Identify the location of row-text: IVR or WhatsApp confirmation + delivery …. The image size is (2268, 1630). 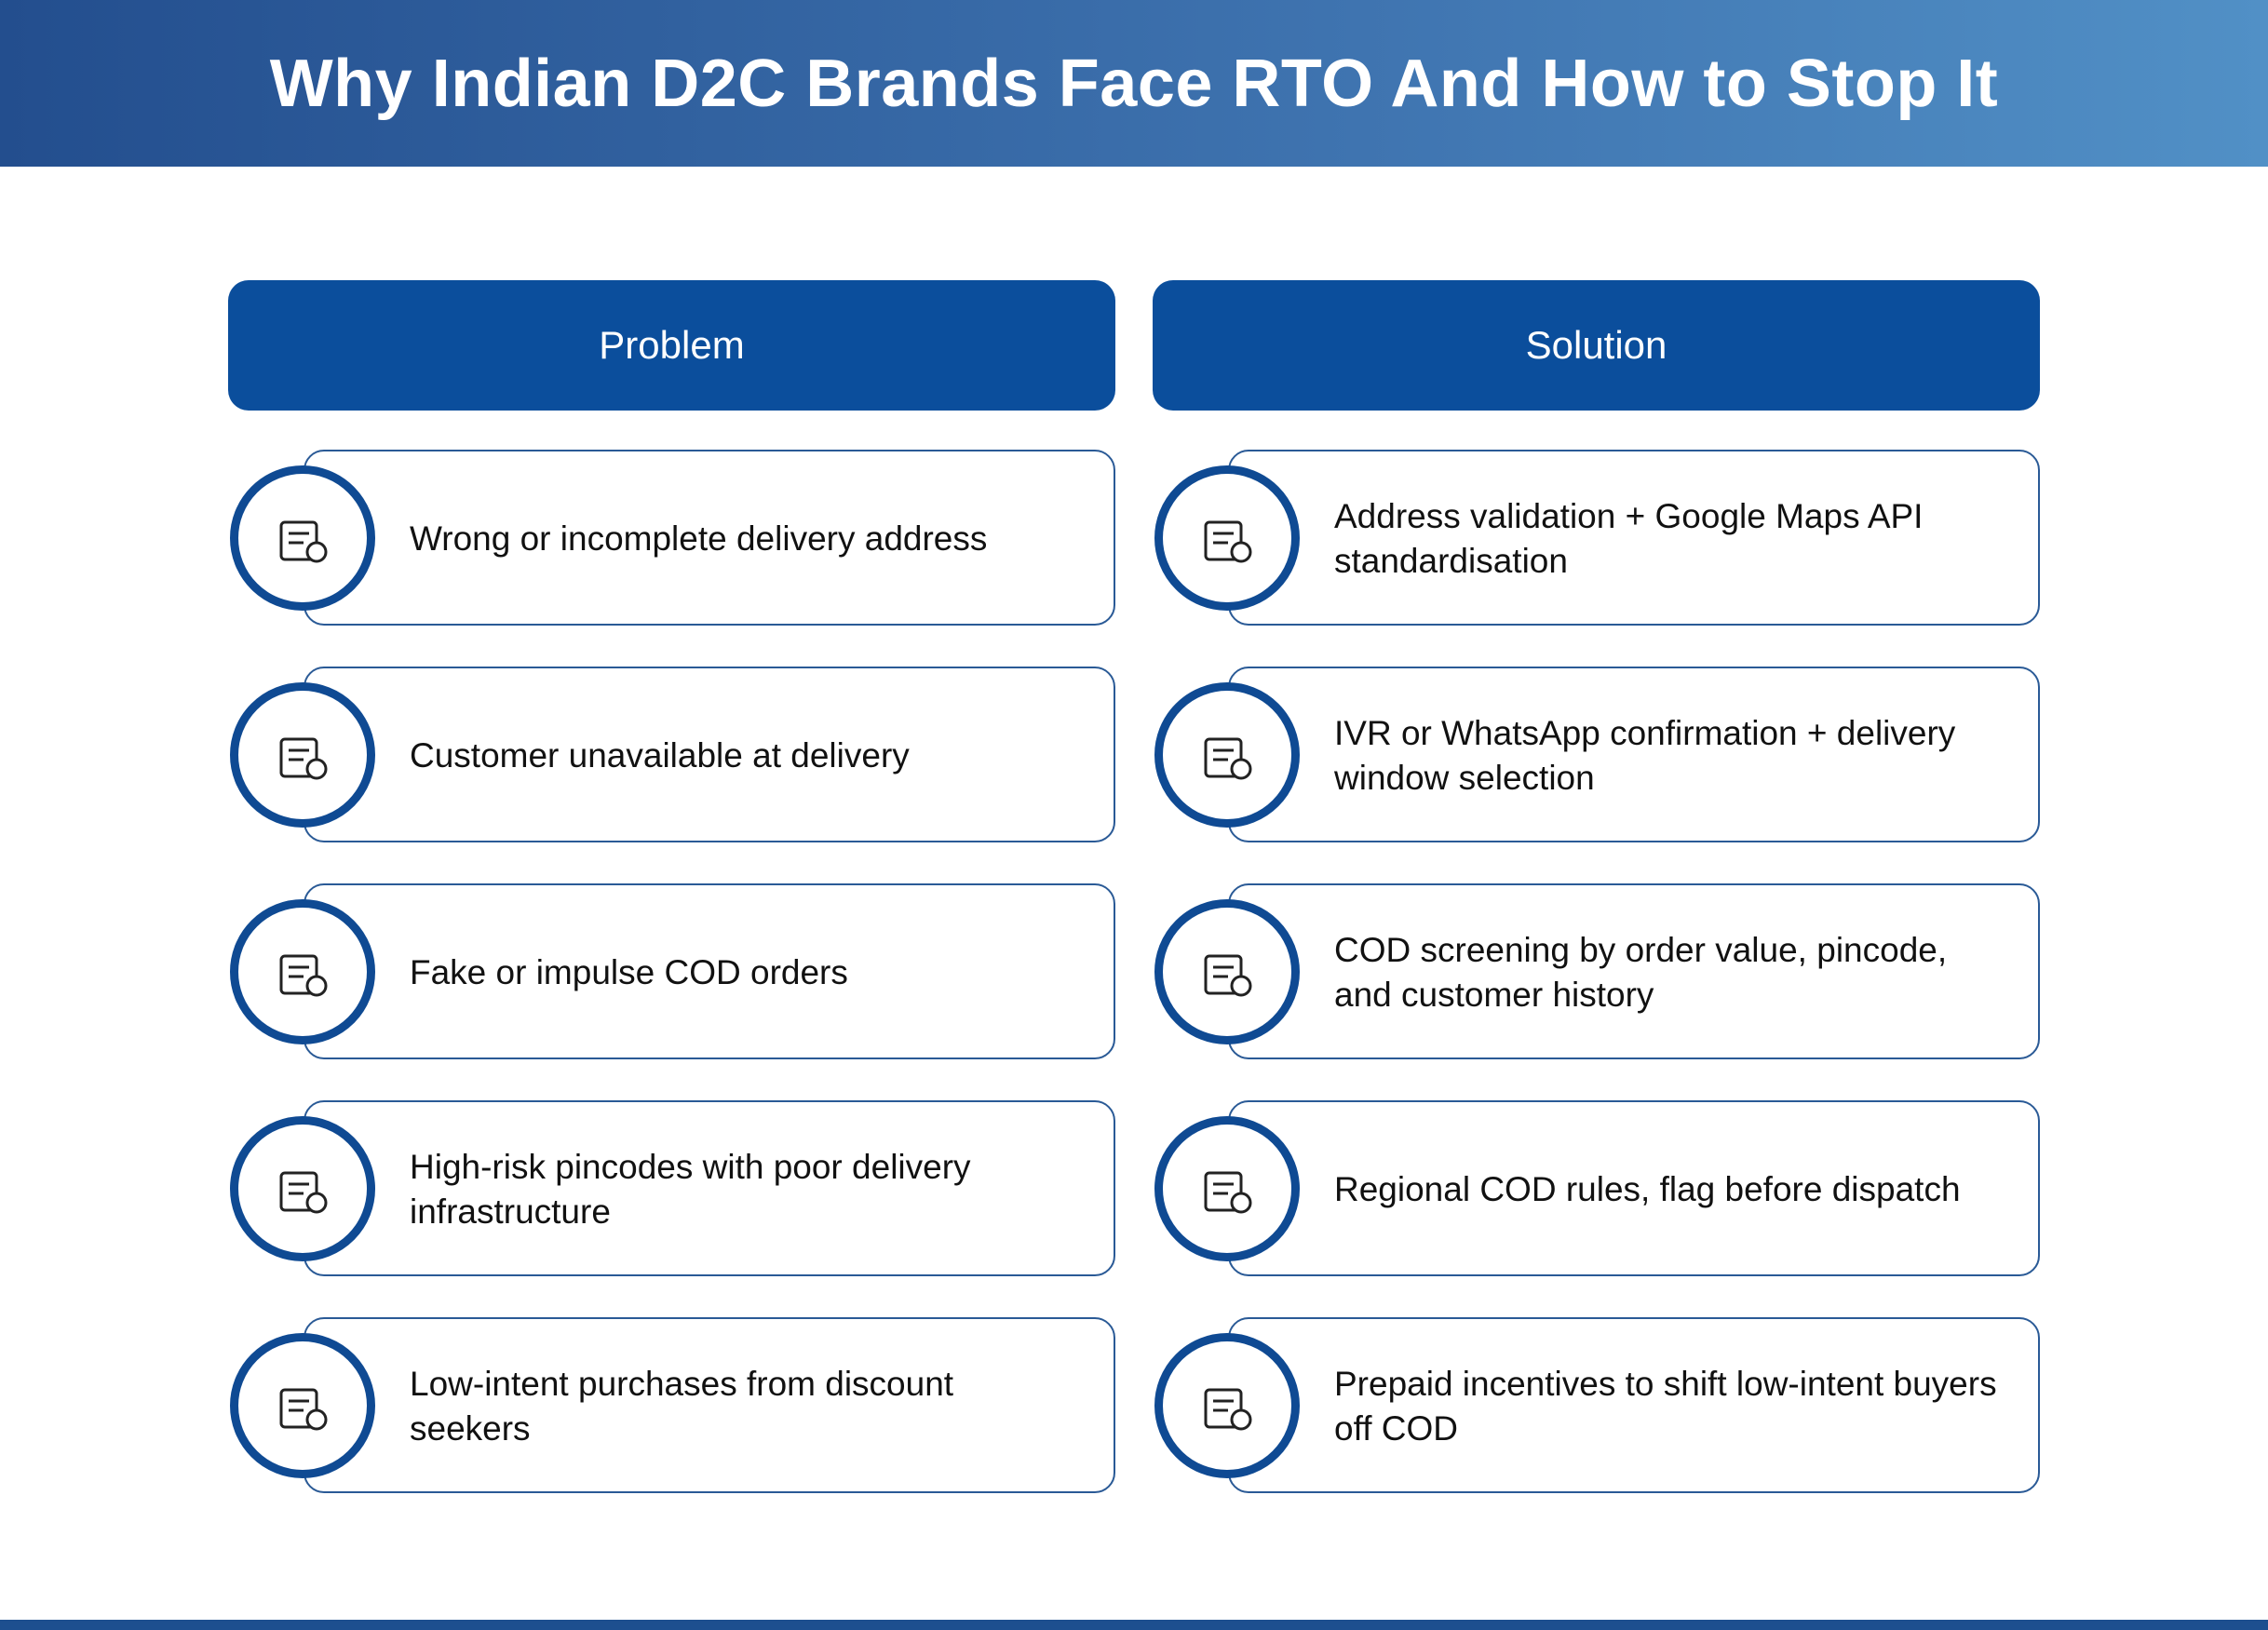
(1645, 755).